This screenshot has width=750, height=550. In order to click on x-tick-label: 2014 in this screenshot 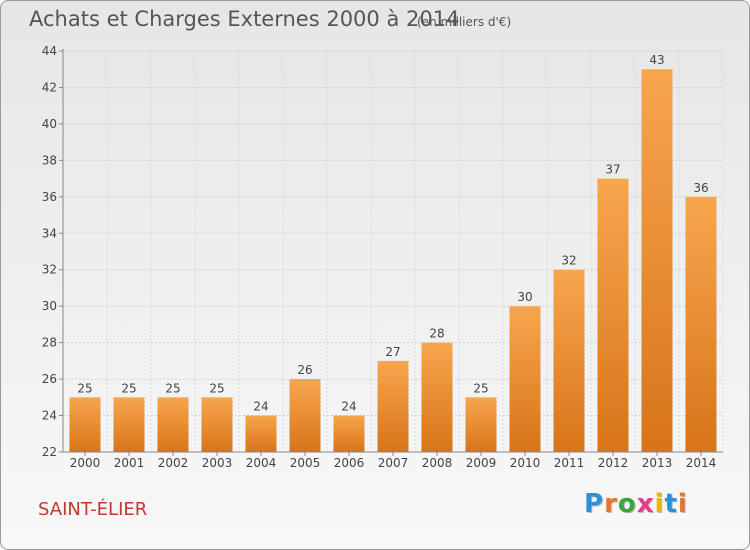, I will do `click(701, 463)`.